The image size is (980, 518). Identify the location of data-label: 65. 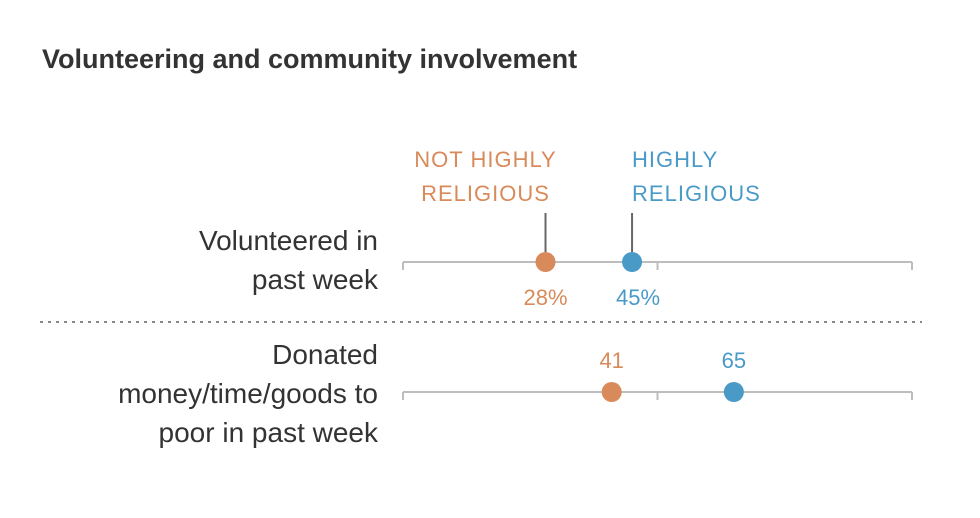
(734, 360).